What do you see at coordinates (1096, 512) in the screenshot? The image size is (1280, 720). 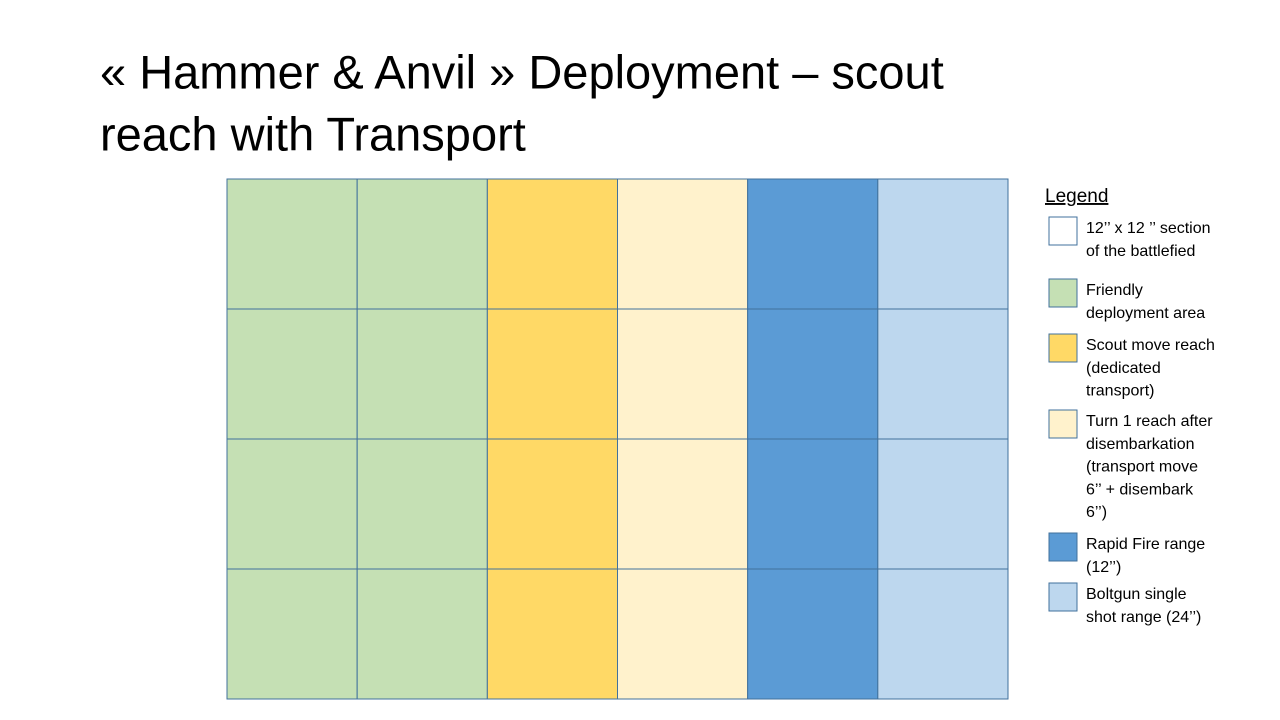 I see `legend-label: 6’’)` at bounding box center [1096, 512].